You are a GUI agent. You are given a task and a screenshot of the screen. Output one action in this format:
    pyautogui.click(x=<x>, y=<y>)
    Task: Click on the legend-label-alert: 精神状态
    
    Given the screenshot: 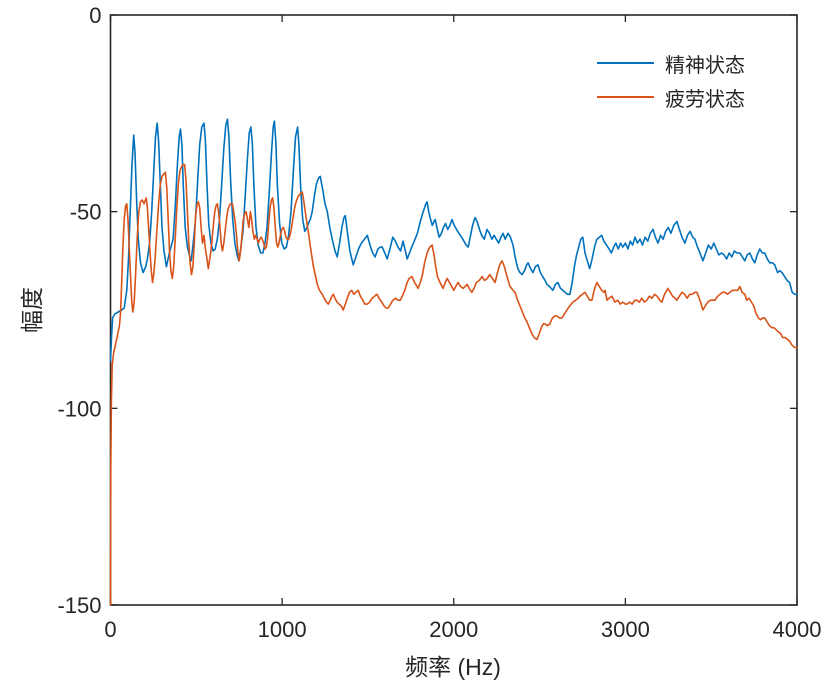 What is the action you would take?
    pyautogui.click(x=705, y=65)
    